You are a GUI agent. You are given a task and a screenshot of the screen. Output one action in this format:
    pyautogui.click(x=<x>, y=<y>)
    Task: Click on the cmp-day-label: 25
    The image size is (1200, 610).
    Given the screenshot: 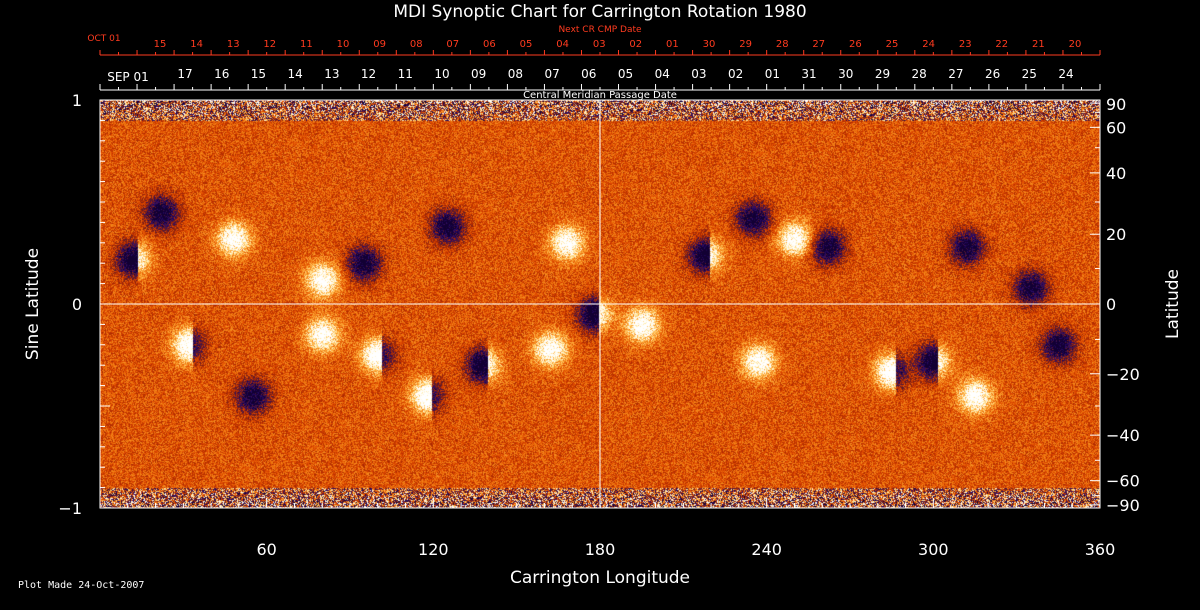 What is the action you would take?
    pyautogui.click(x=1029, y=74)
    